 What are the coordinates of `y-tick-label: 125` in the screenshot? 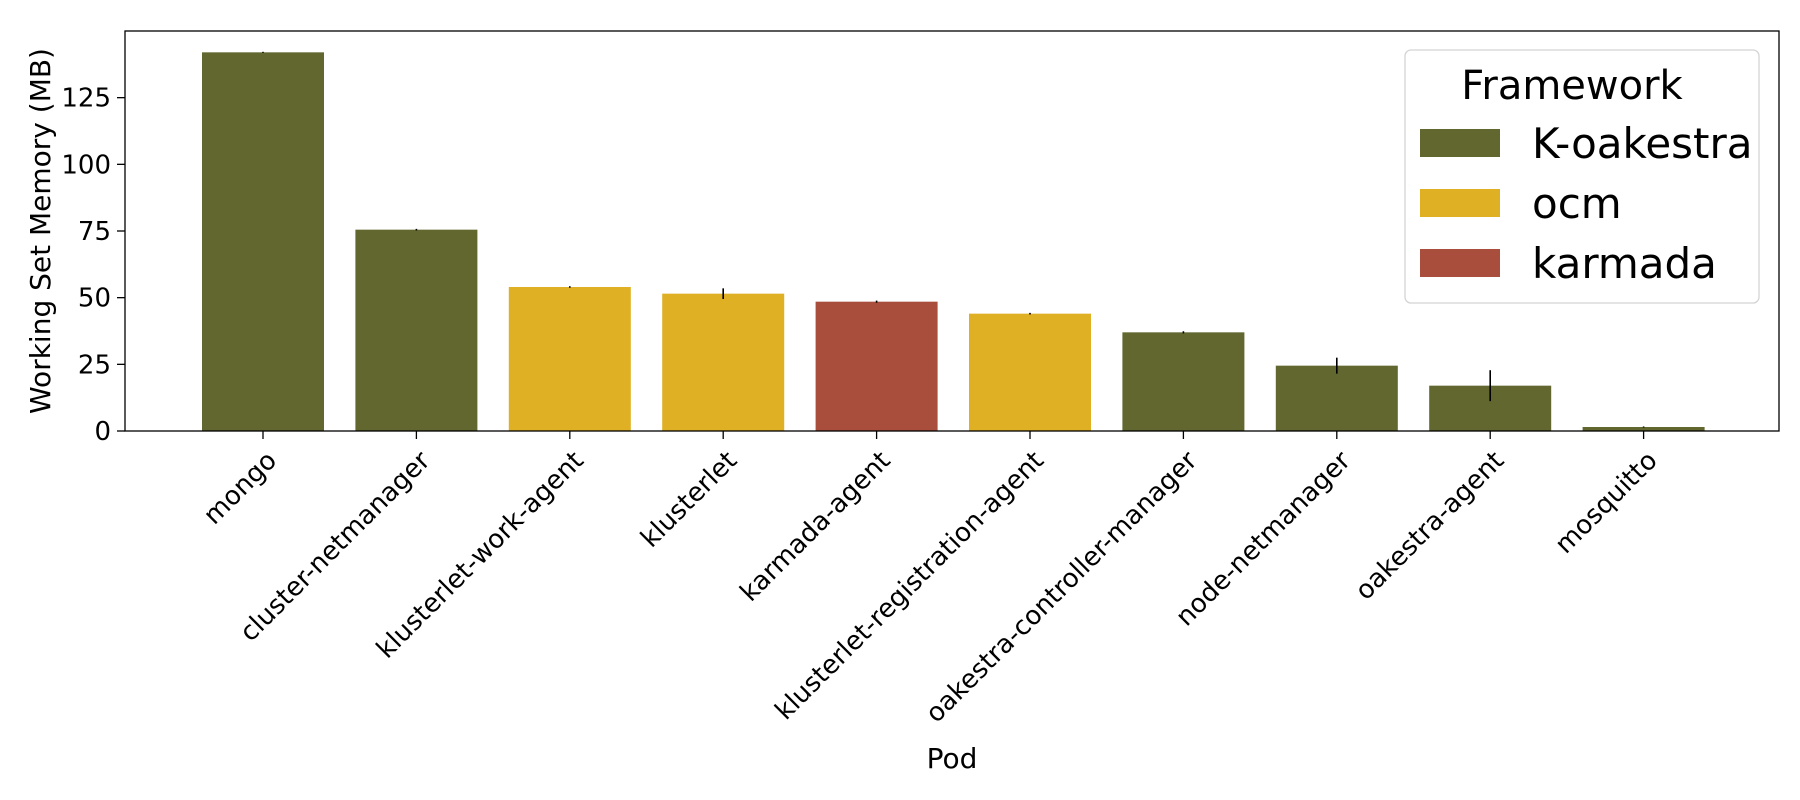 It's located at (86, 99).